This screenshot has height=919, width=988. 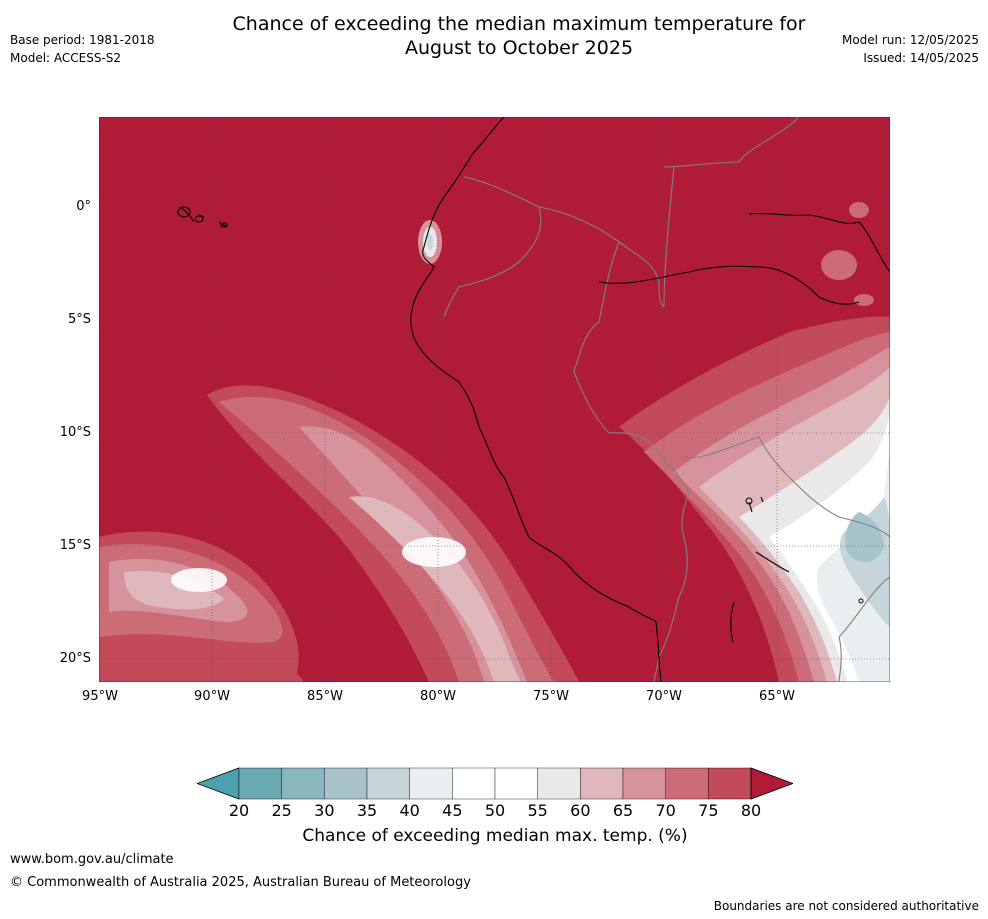 I want to click on legend-tick-label: 80, so click(x=751, y=810).